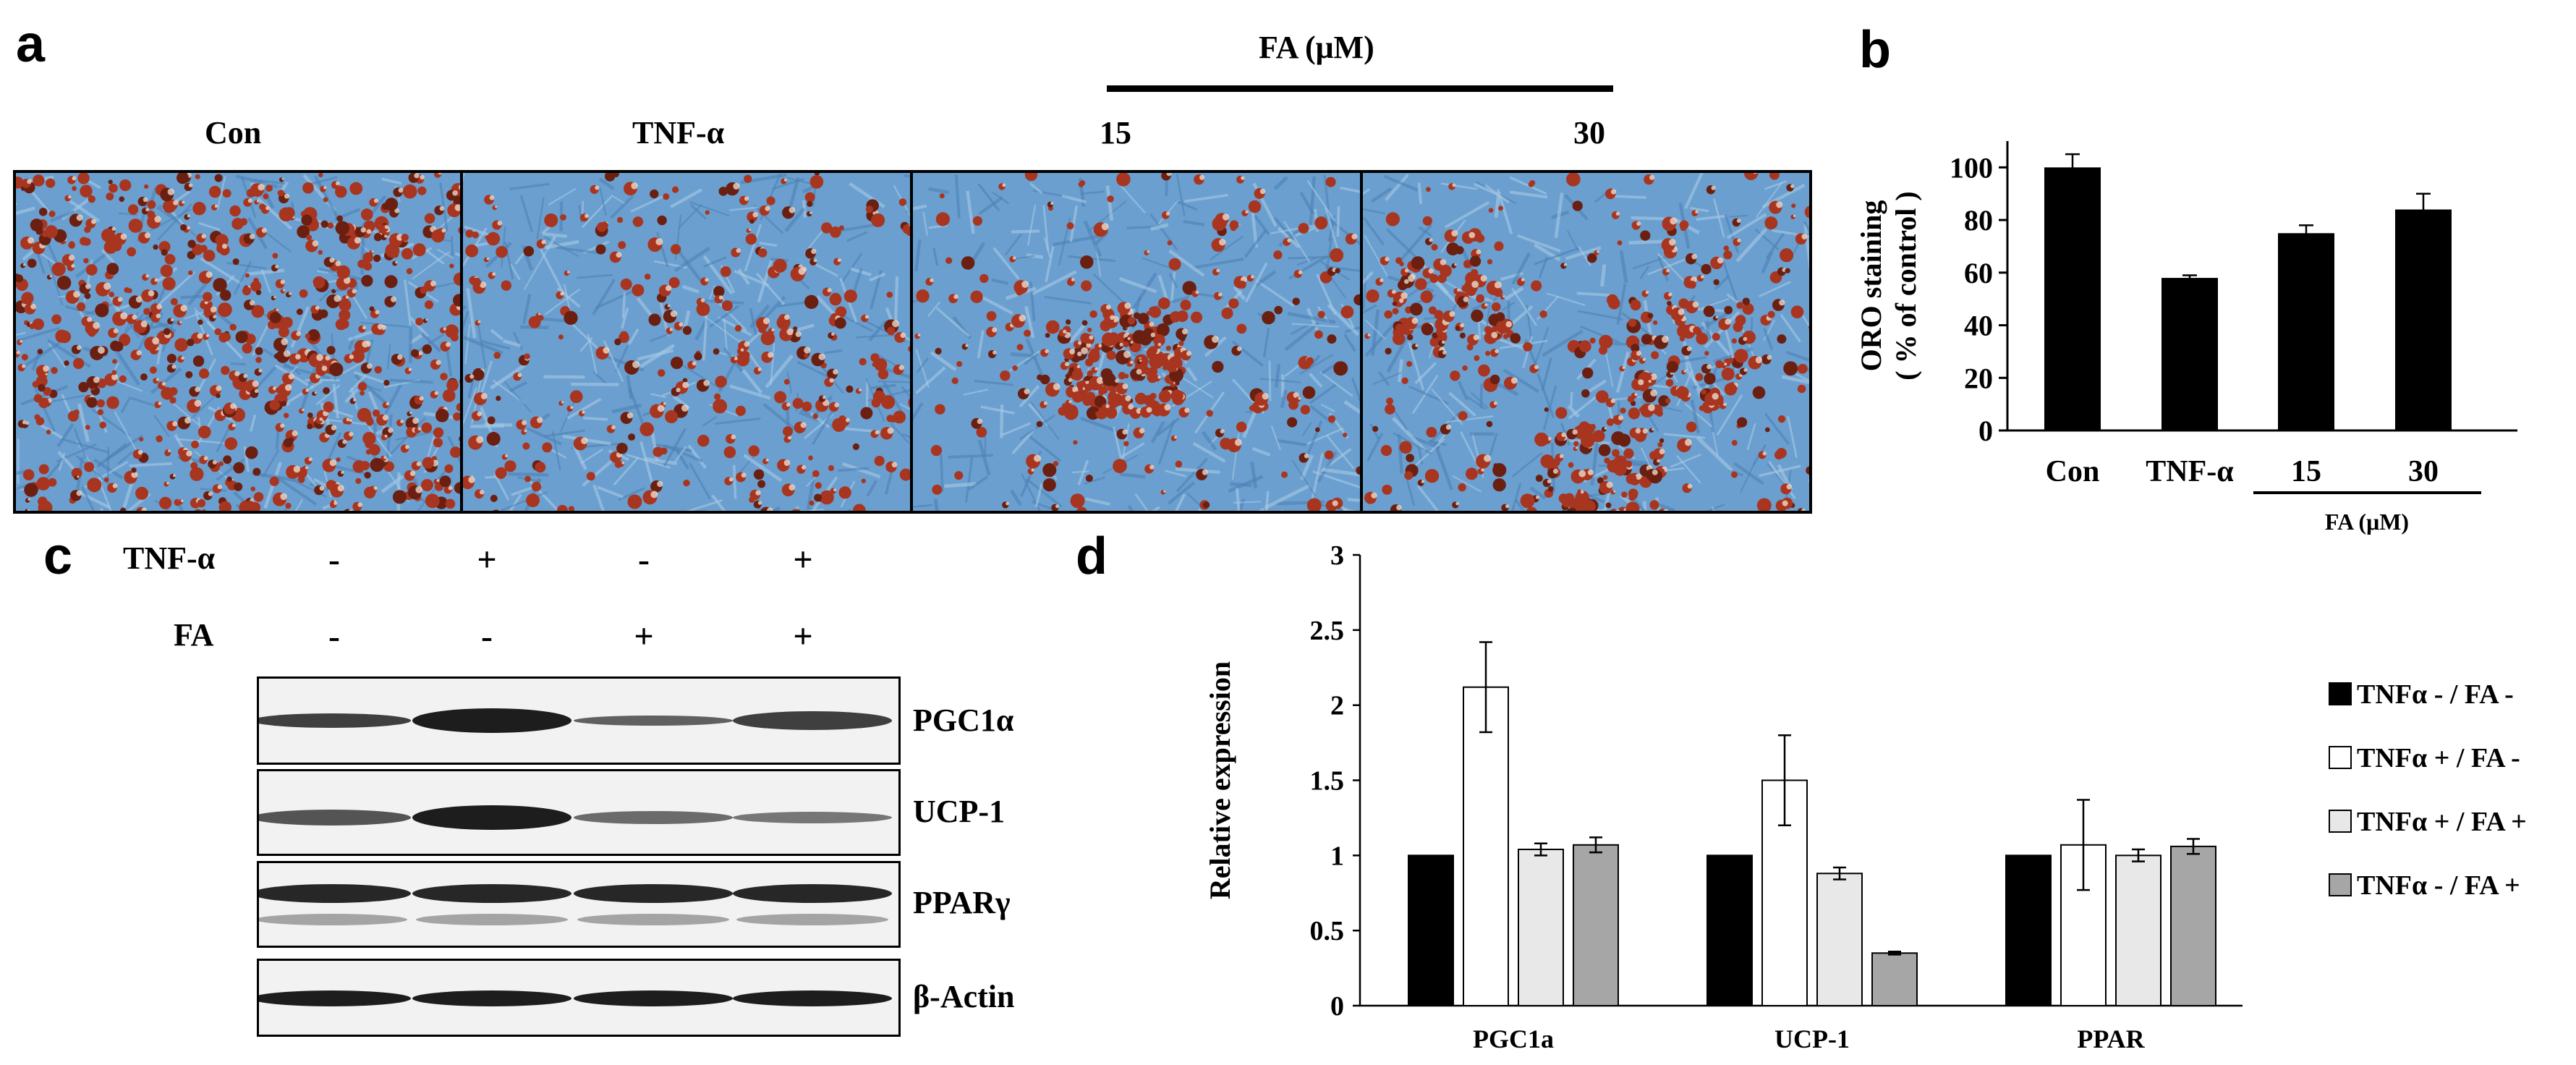 This screenshot has height=1065, width=2576. Describe the element at coordinates (1978, 273) in the screenshot. I see `y-tick-label: 60` at that location.